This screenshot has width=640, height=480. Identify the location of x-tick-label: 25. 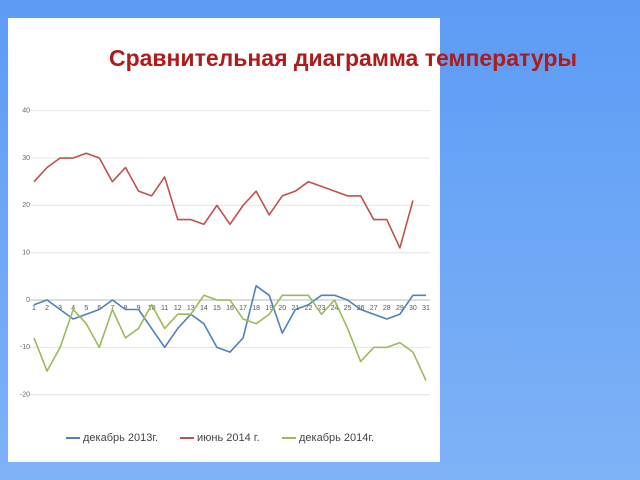
(348, 308).